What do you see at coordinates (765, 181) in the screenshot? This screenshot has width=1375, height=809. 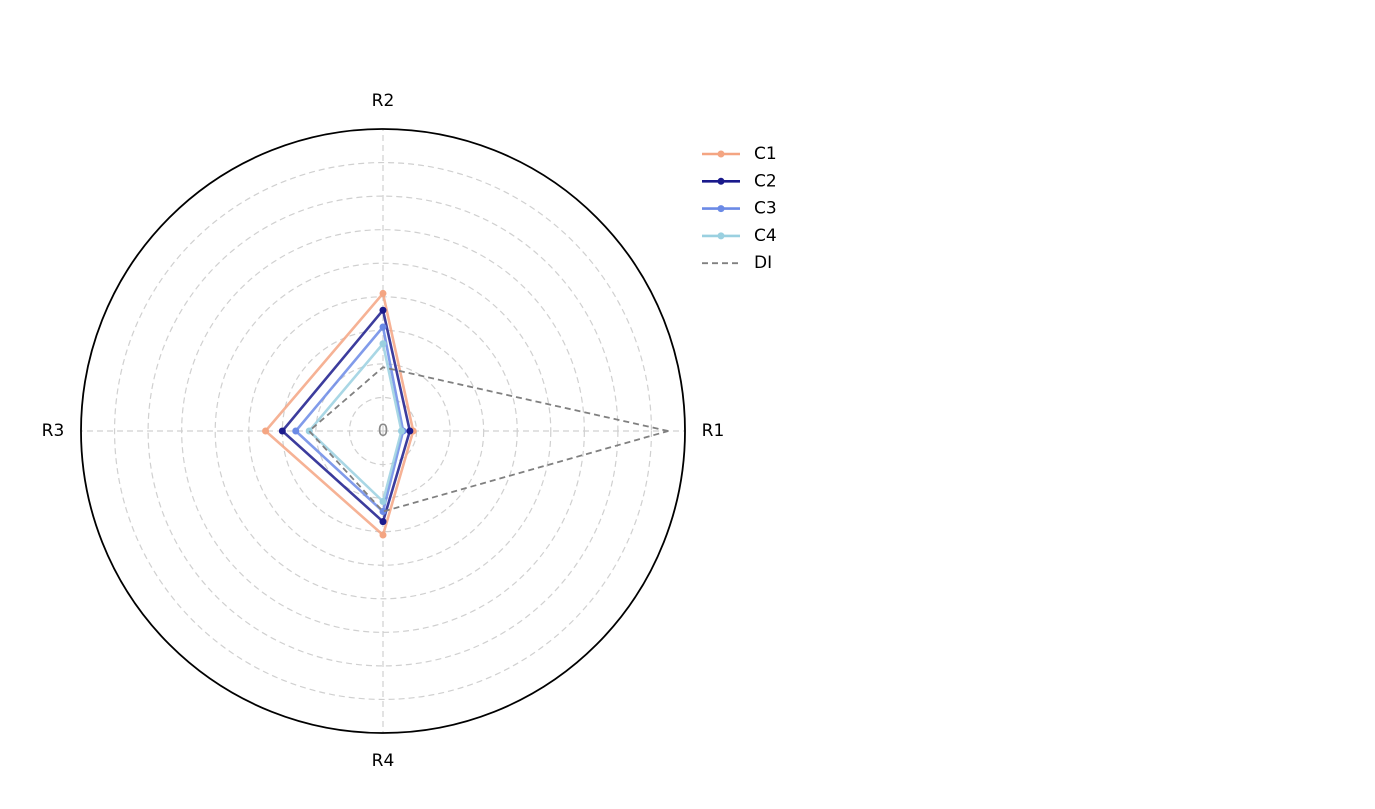 I see `legend-label: C2` at bounding box center [765, 181].